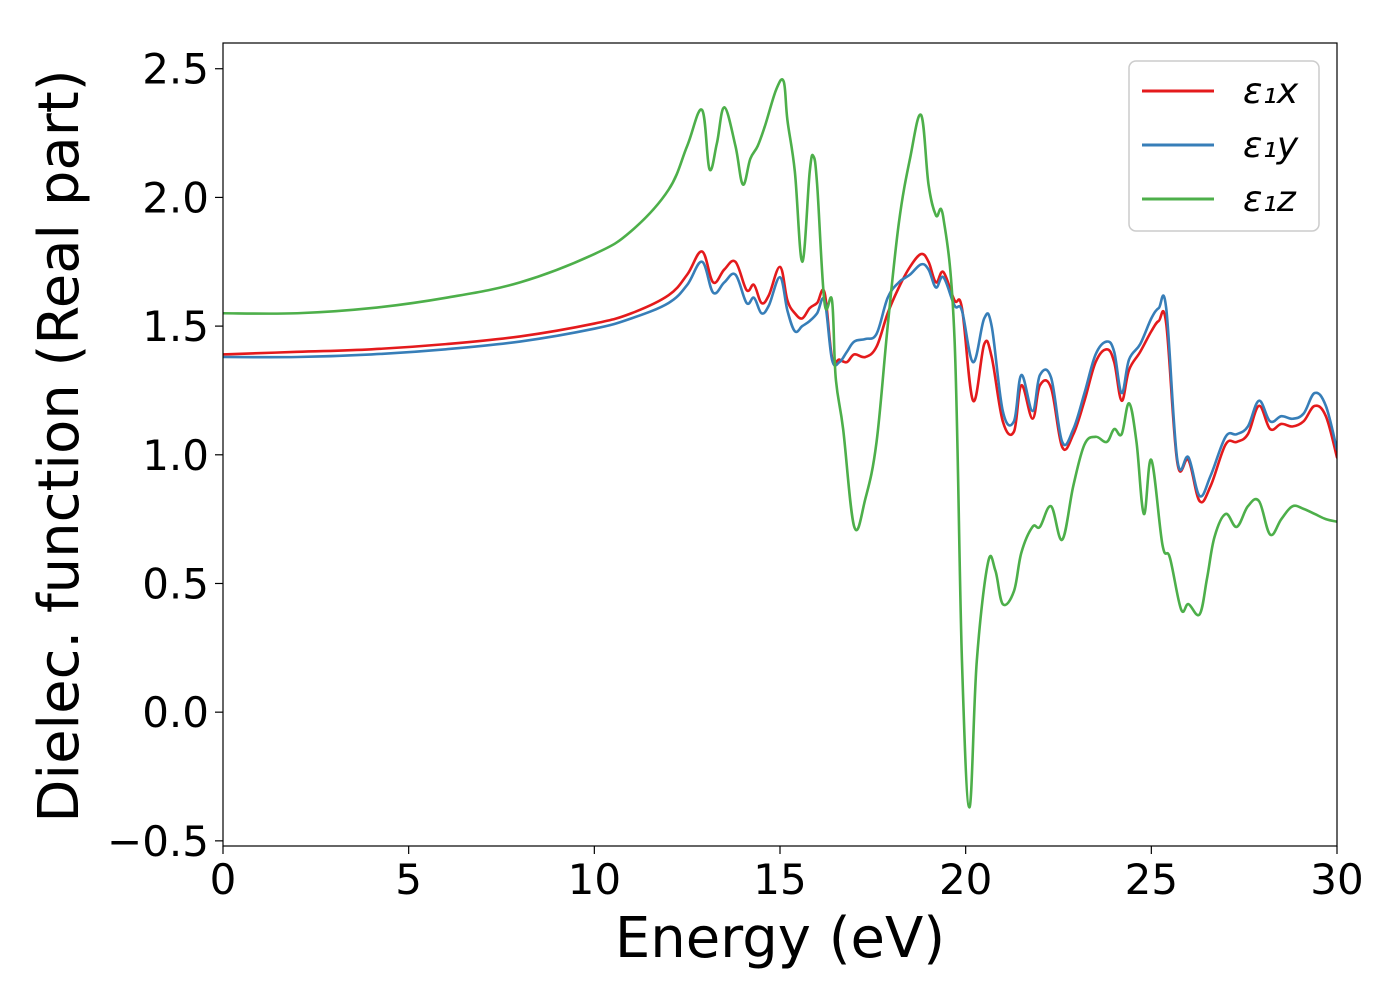 The width and height of the screenshot is (1400, 1000). I want to click on x-tick-label: 30, so click(1336, 879).